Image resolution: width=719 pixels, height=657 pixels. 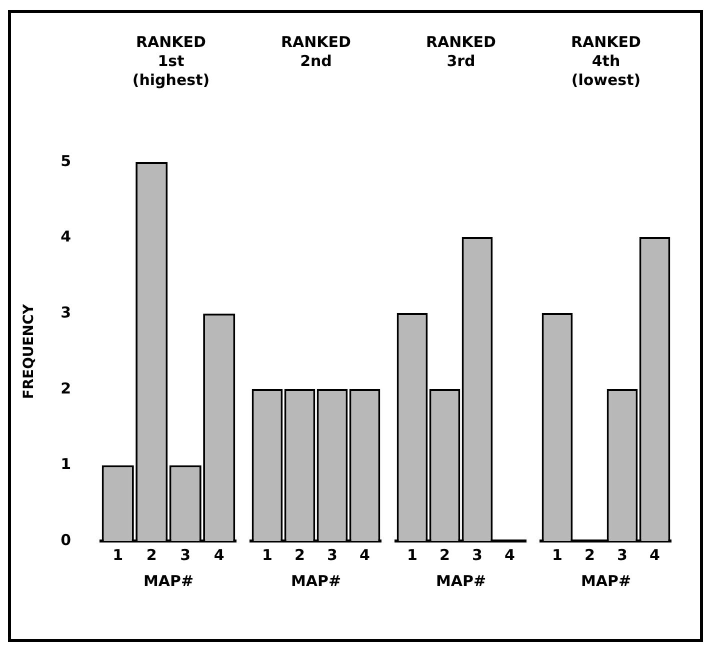 I want to click on chart-title: RANKED 2nd, so click(x=316, y=52).